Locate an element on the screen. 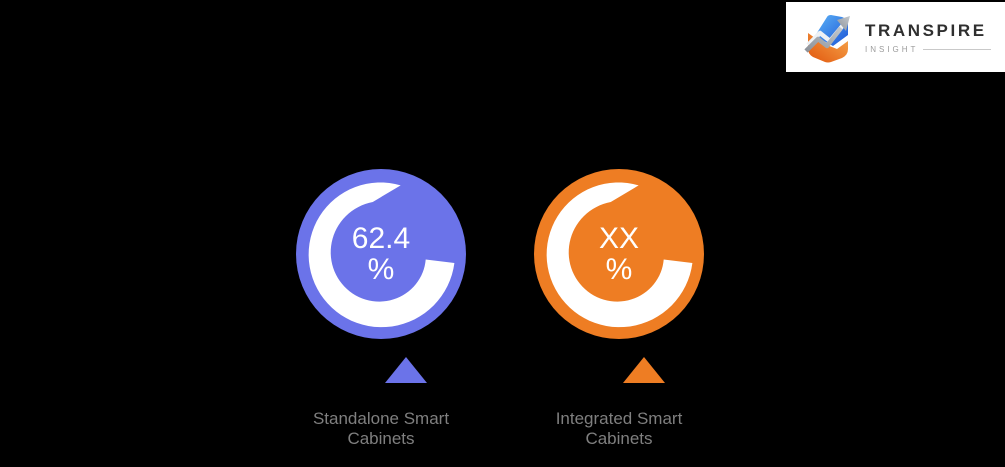 Image resolution: width=1005 pixels, height=467 pixels. logo-sub-name: INSIGHT is located at coordinates (892, 49).